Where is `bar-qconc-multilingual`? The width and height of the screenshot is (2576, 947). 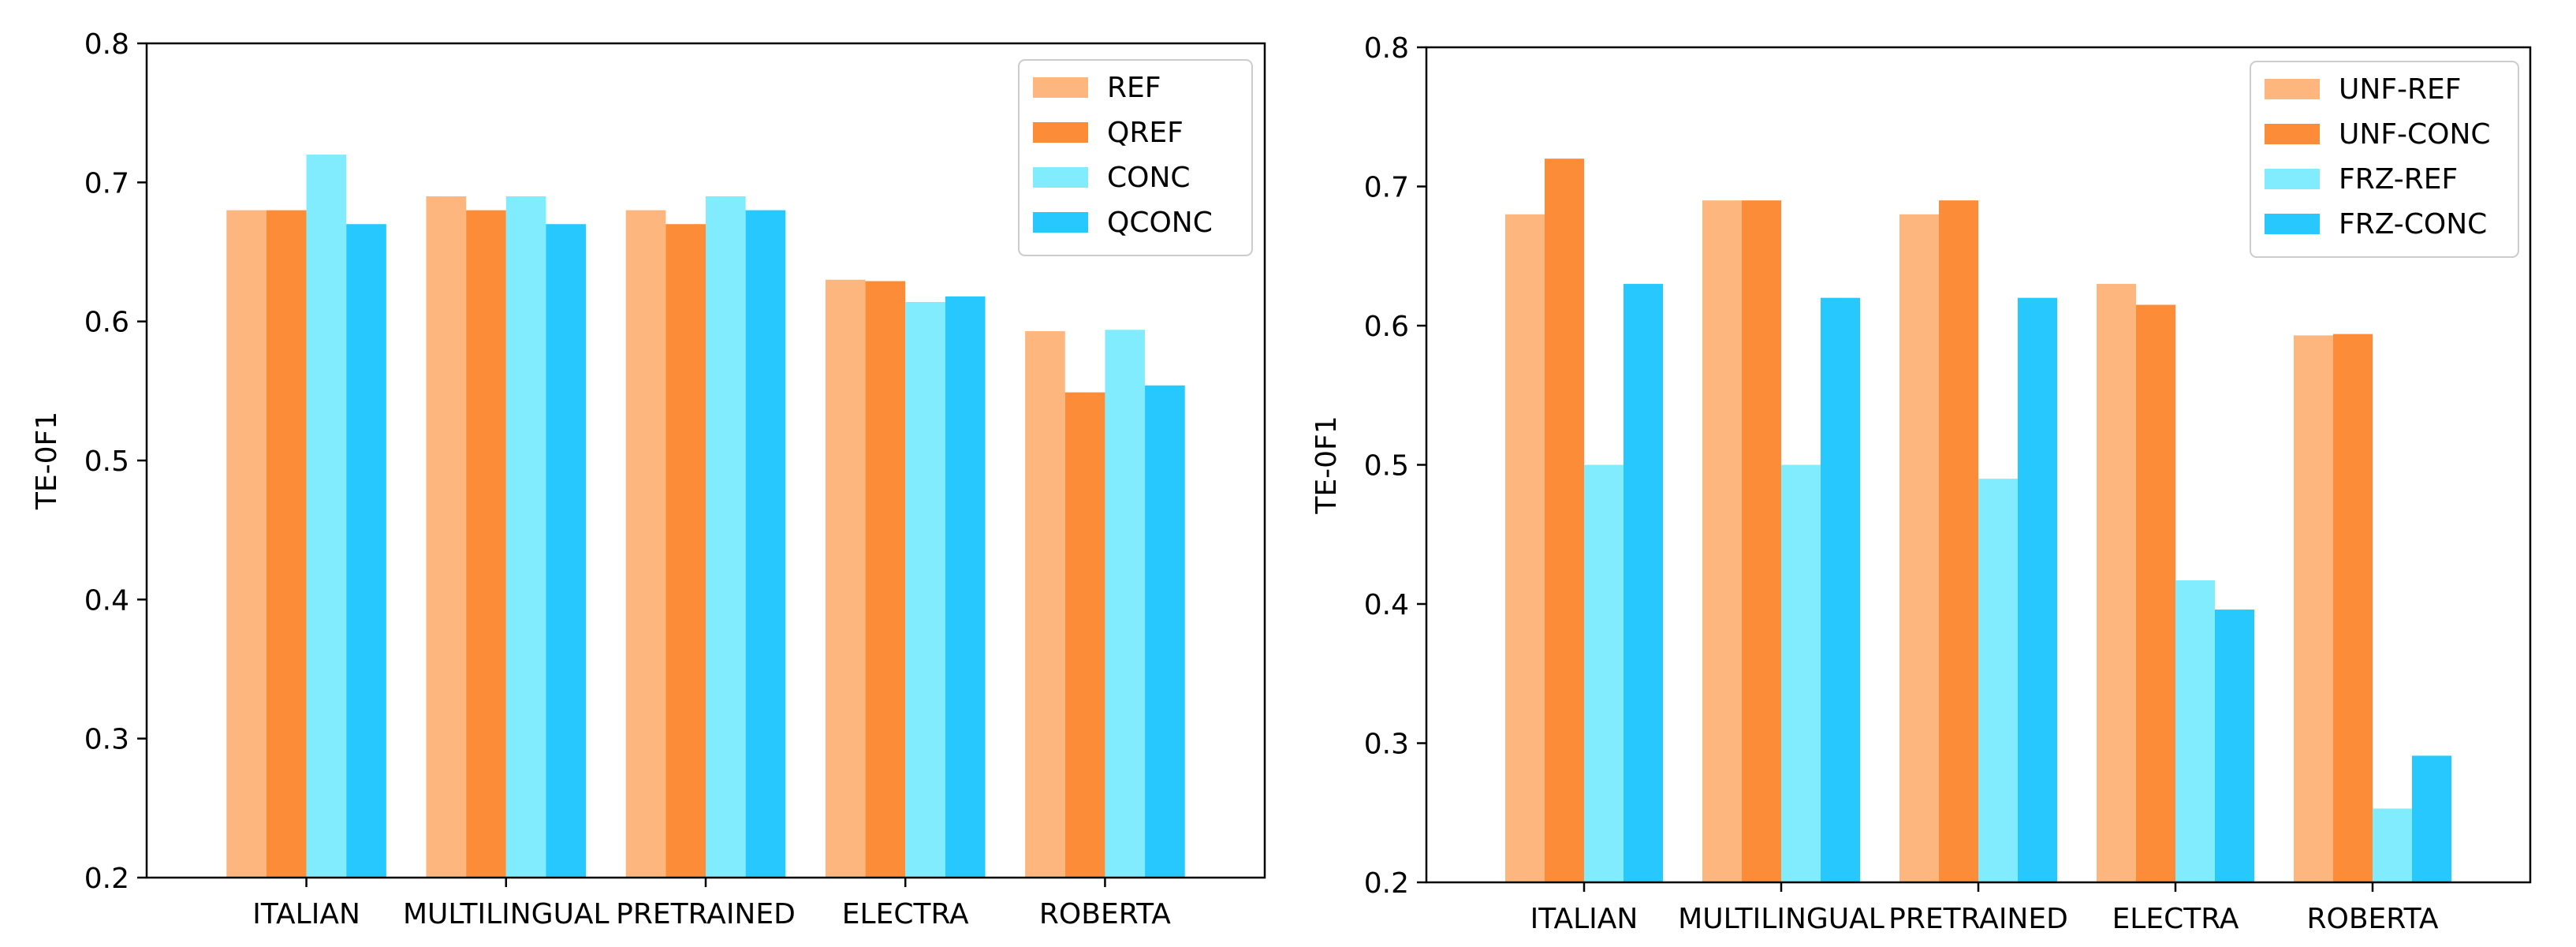 bar-qconc-multilingual is located at coordinates (566, 551).